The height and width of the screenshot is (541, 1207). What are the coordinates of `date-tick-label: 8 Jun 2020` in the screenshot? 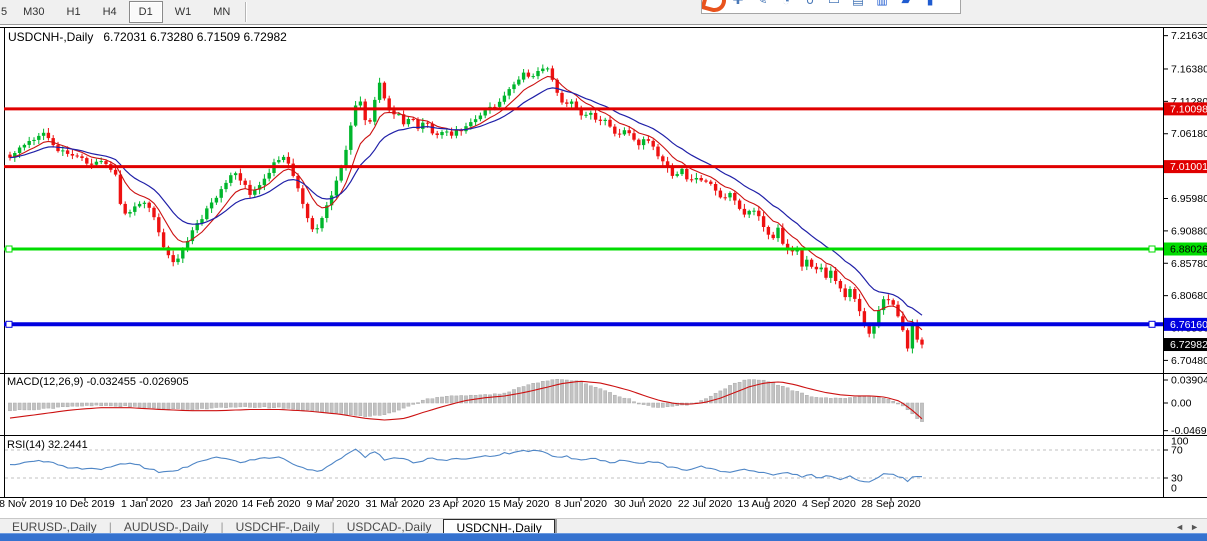 It's located at (581, 504).